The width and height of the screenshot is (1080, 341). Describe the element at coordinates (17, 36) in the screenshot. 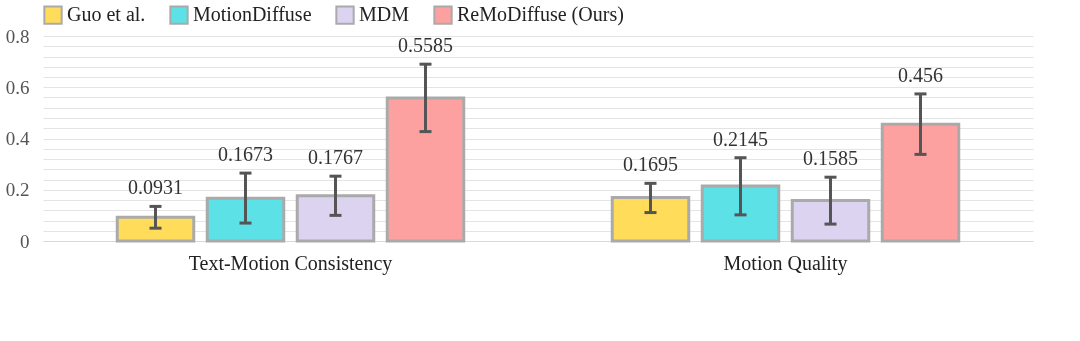

I see `y-tick-label: 0.8` at that location.